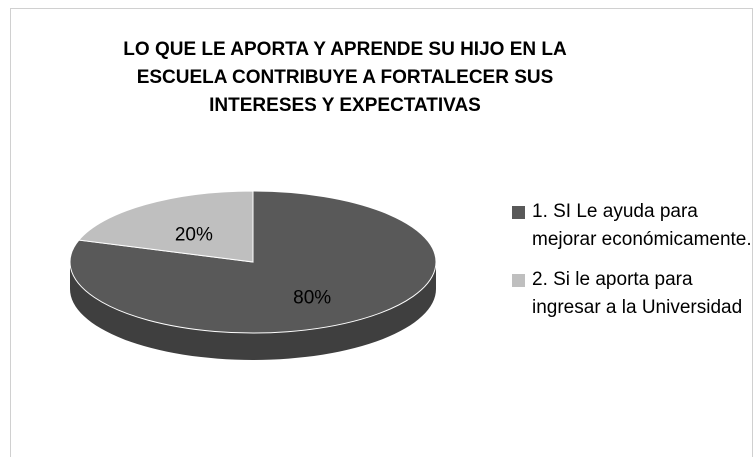 The height and width of the screenshot is (457, 755). Describe the element at coordinates (253, 311) in the screenshot. I see `pie-side` at that location.